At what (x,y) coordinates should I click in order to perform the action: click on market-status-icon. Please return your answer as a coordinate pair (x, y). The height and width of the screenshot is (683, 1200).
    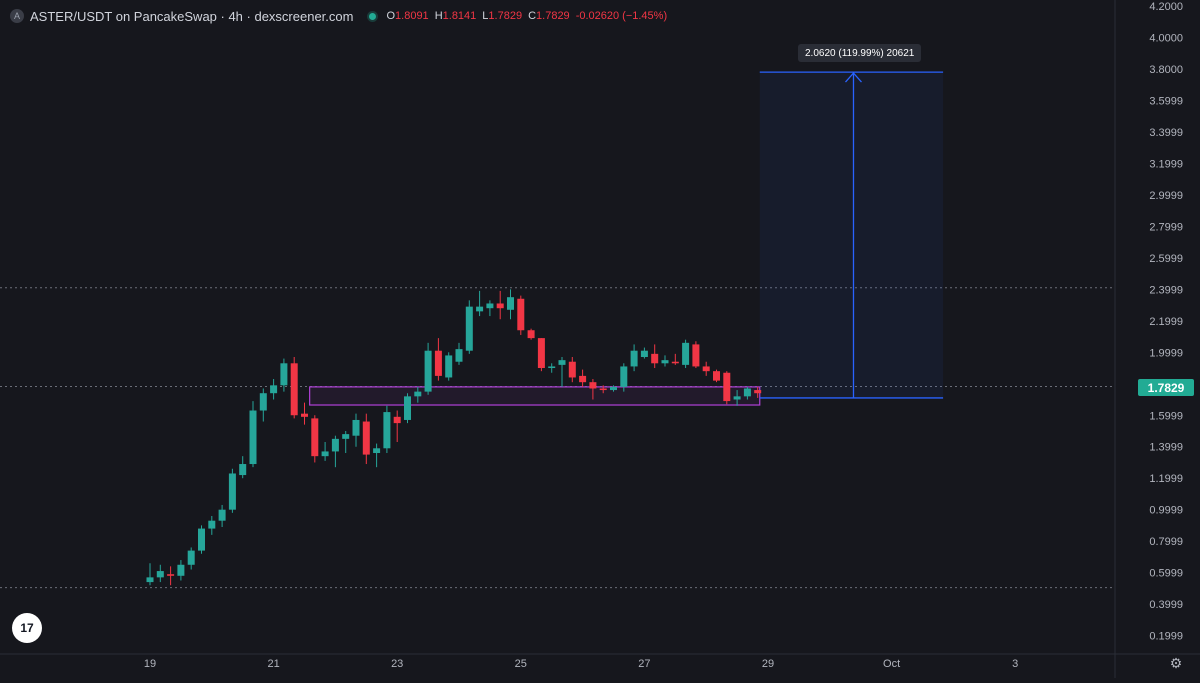
    Looking at the image, I should click on (373, 16).